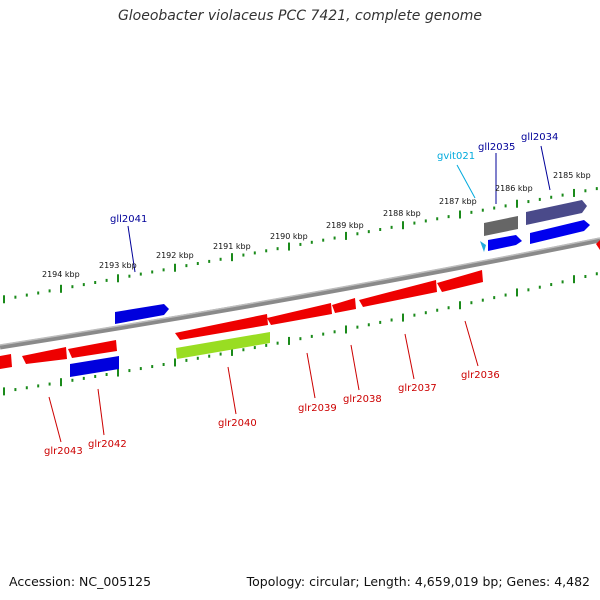  Describe the element at coordinates (317, 408) in the screenshot. I see `gene-label-glr2039: glr2039` at that location.